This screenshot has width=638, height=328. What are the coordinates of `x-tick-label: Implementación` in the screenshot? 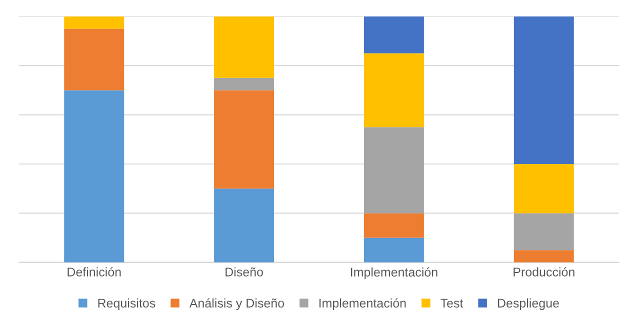 It's located at (394, 273).